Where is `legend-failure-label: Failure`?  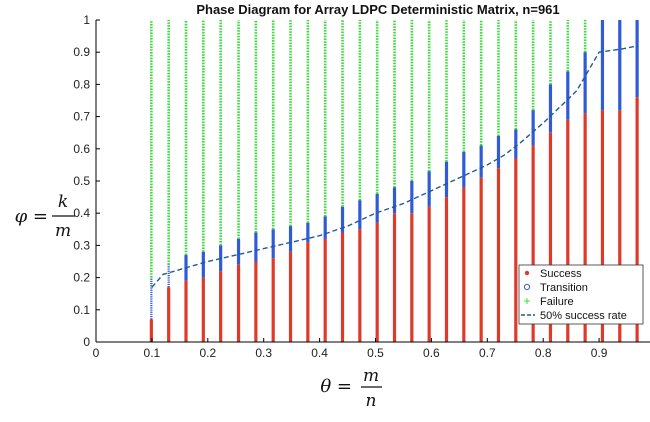
legend-failure-label: Failure is located at coordinates (557, 302).